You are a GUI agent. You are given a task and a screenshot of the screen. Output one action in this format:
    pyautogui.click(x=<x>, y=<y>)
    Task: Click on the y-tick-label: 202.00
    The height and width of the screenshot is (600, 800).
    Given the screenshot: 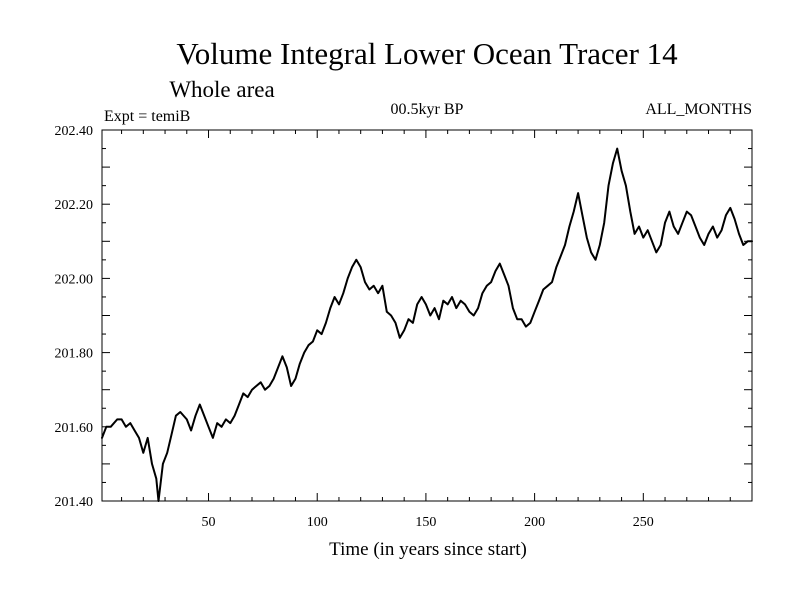 What is the action you would take?
    pyautogui.click(x=74, y=279)
    